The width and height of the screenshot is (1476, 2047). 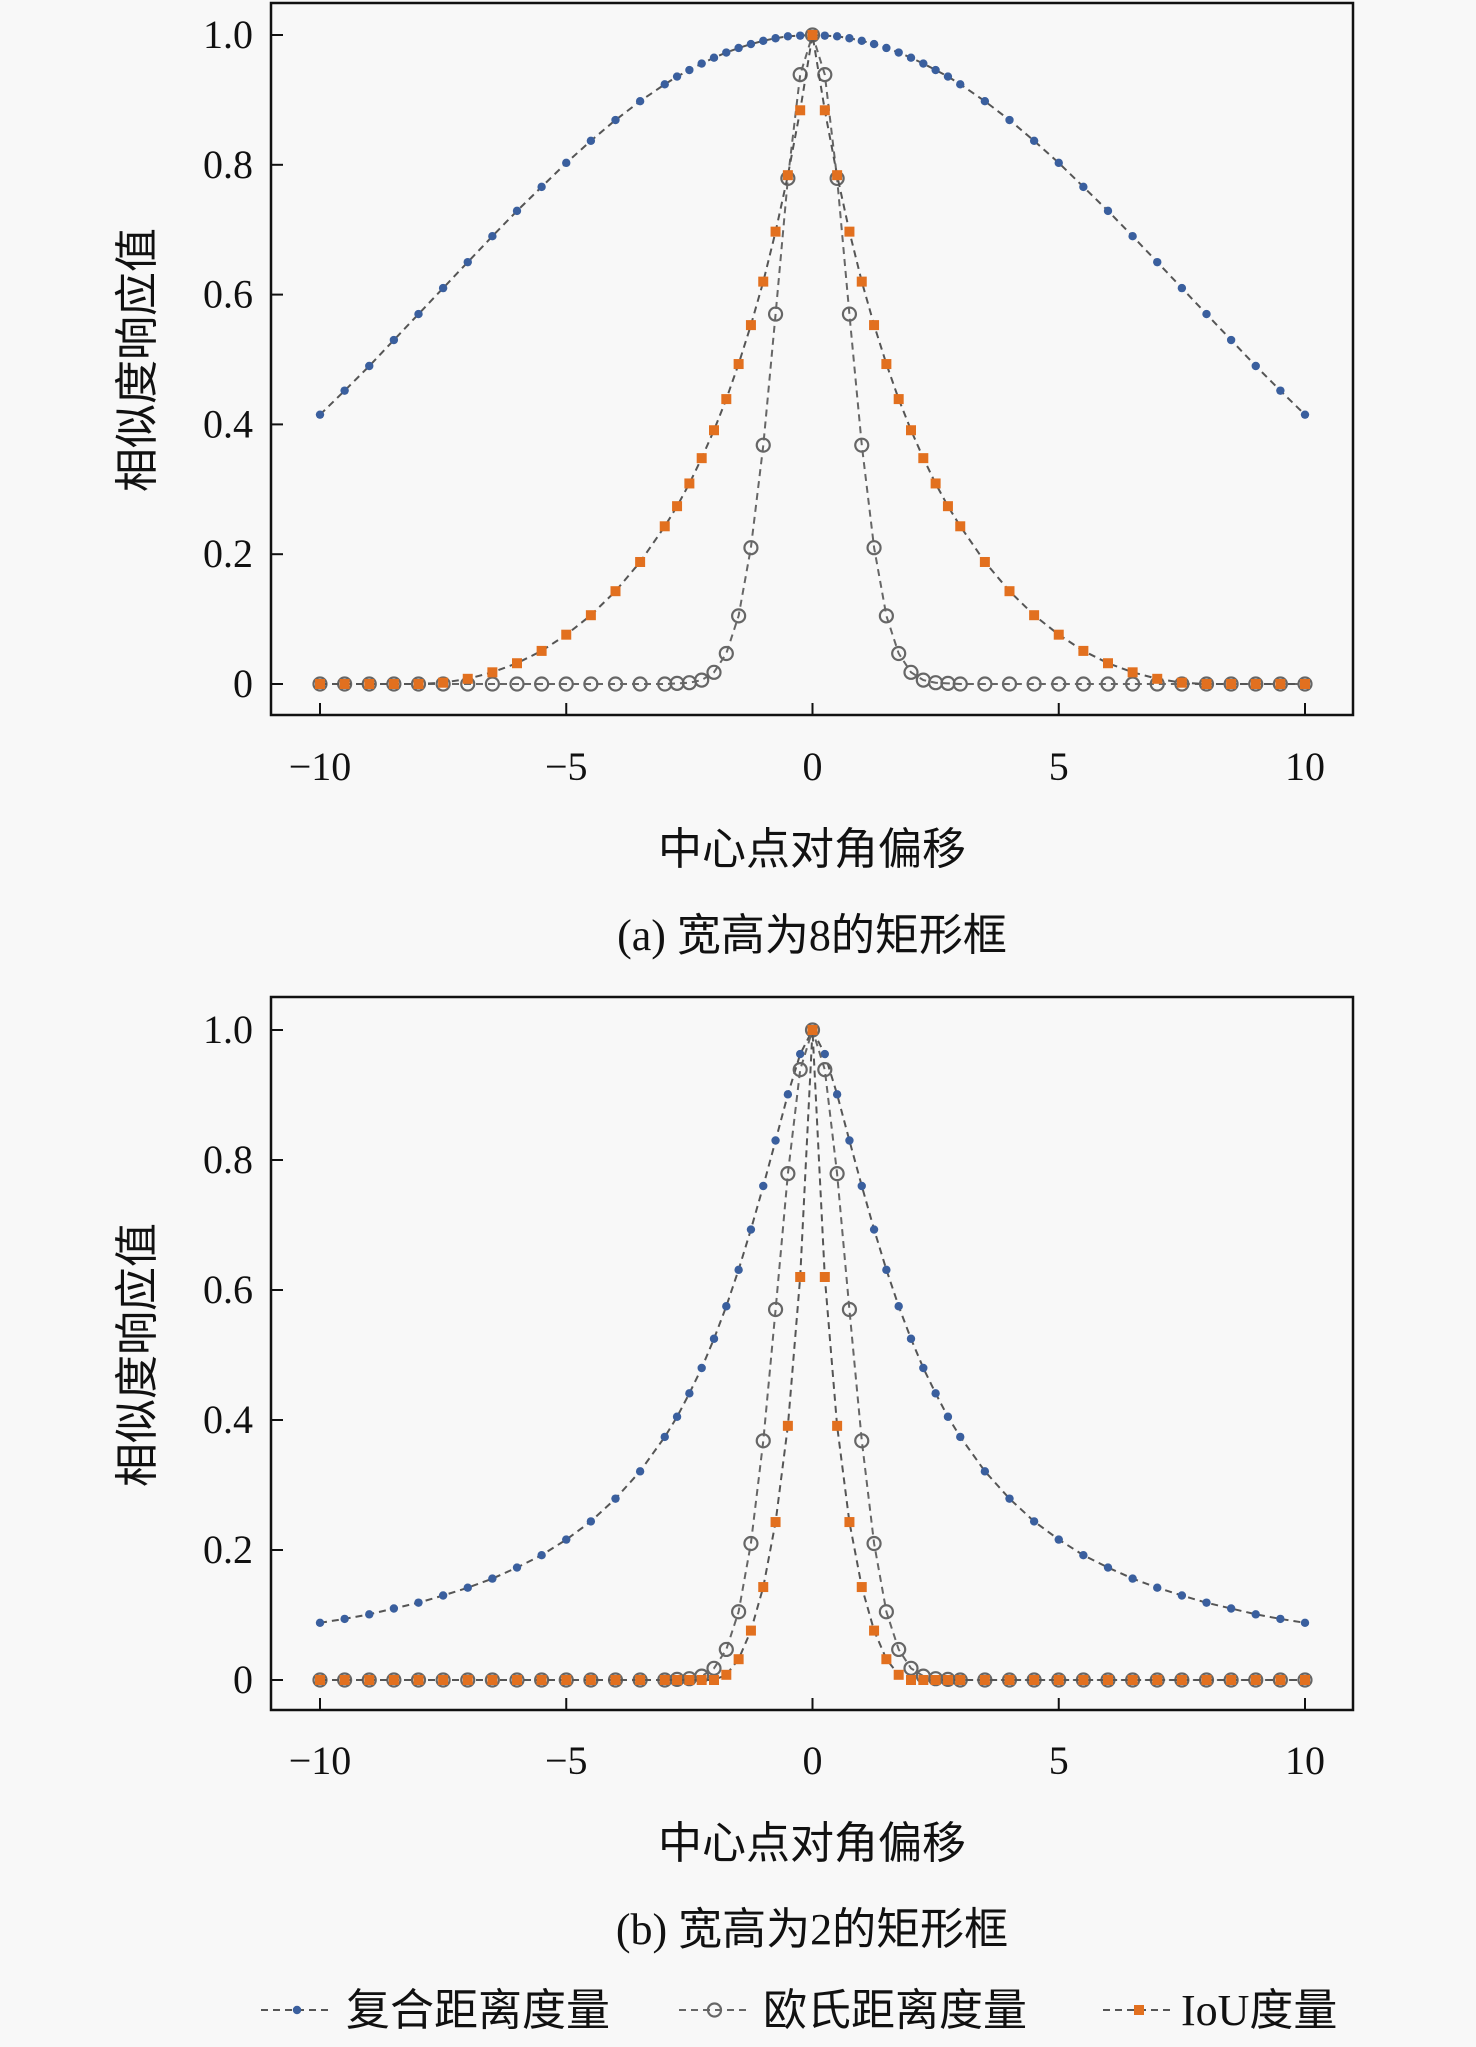 I want to click on x-tick-label: 10, so click(x=1305, y=1760).